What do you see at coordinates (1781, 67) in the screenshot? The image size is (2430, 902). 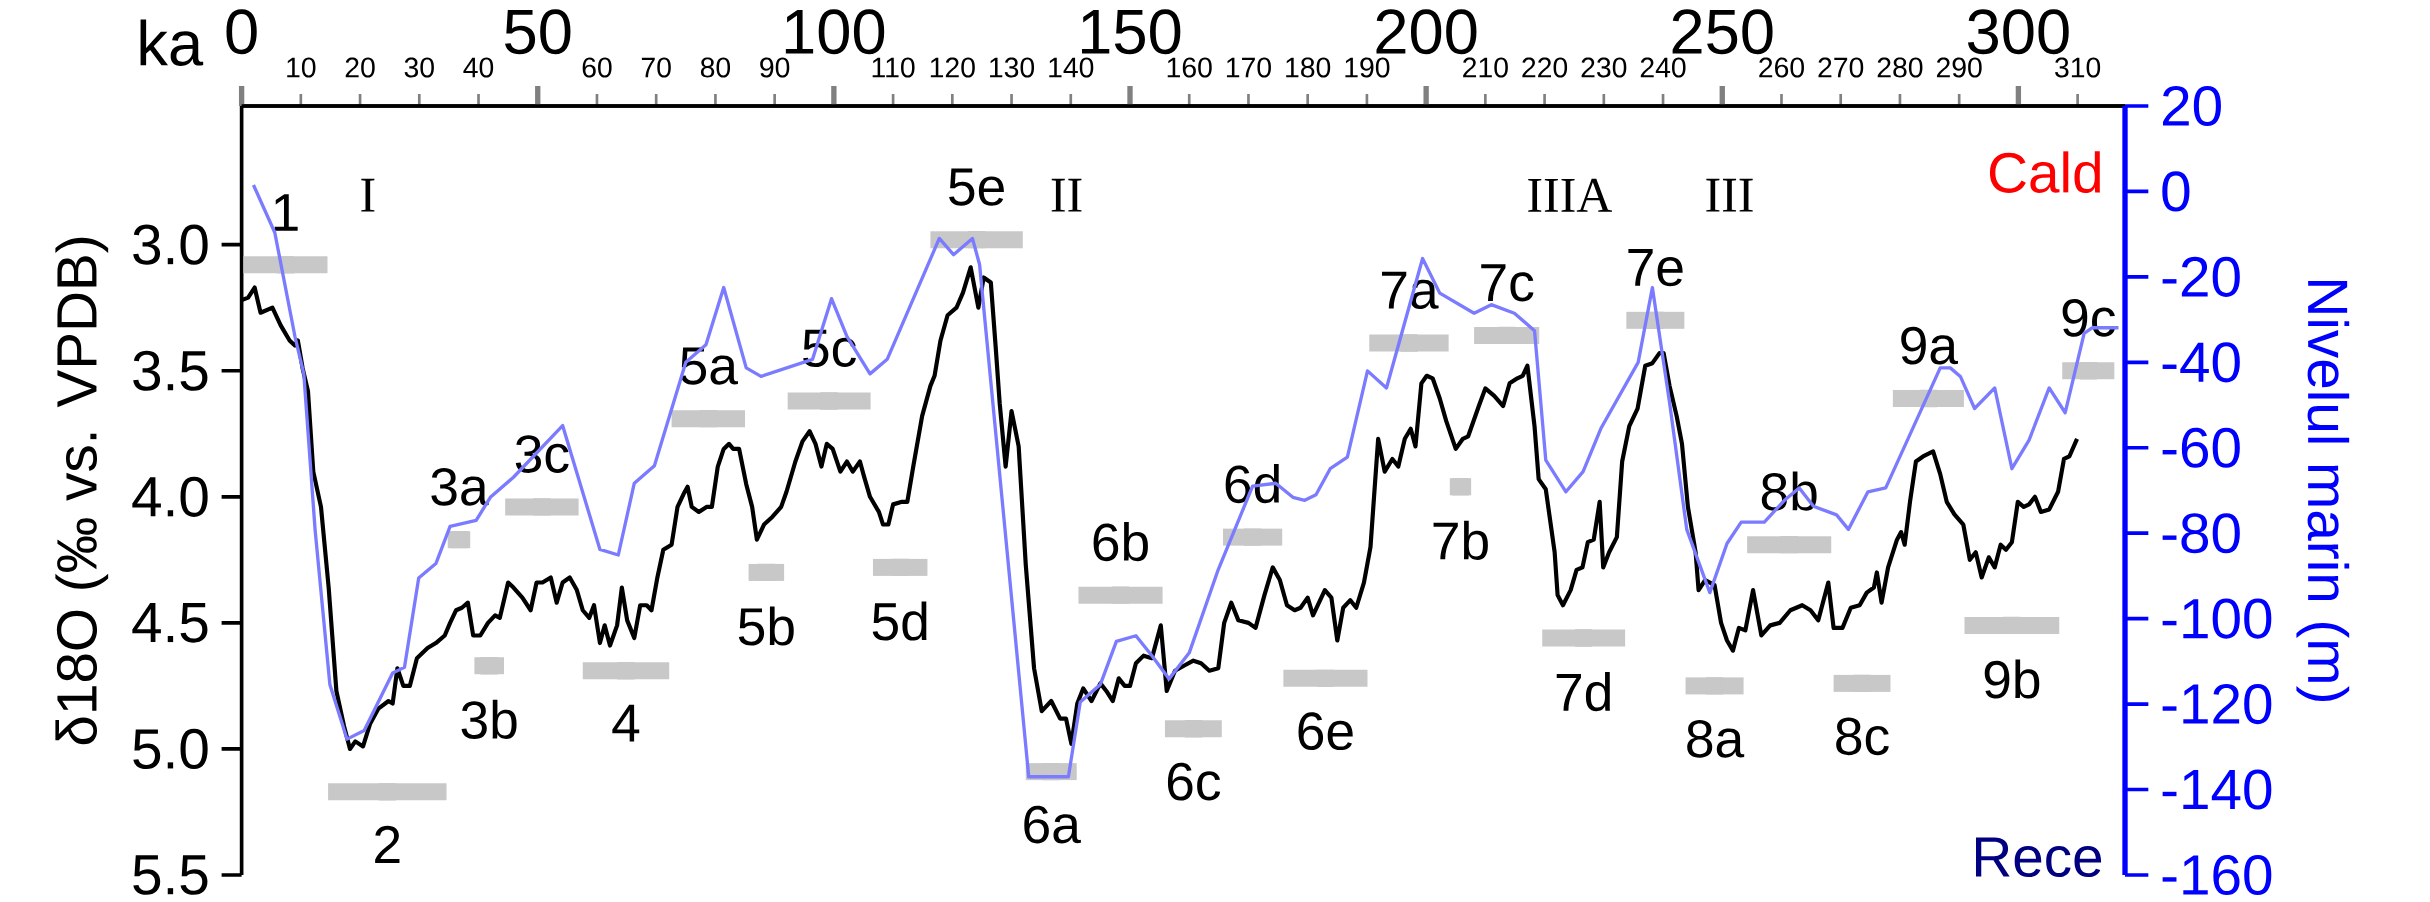 I see `x-tick-label: 260` at bounding box center [1781, 67].